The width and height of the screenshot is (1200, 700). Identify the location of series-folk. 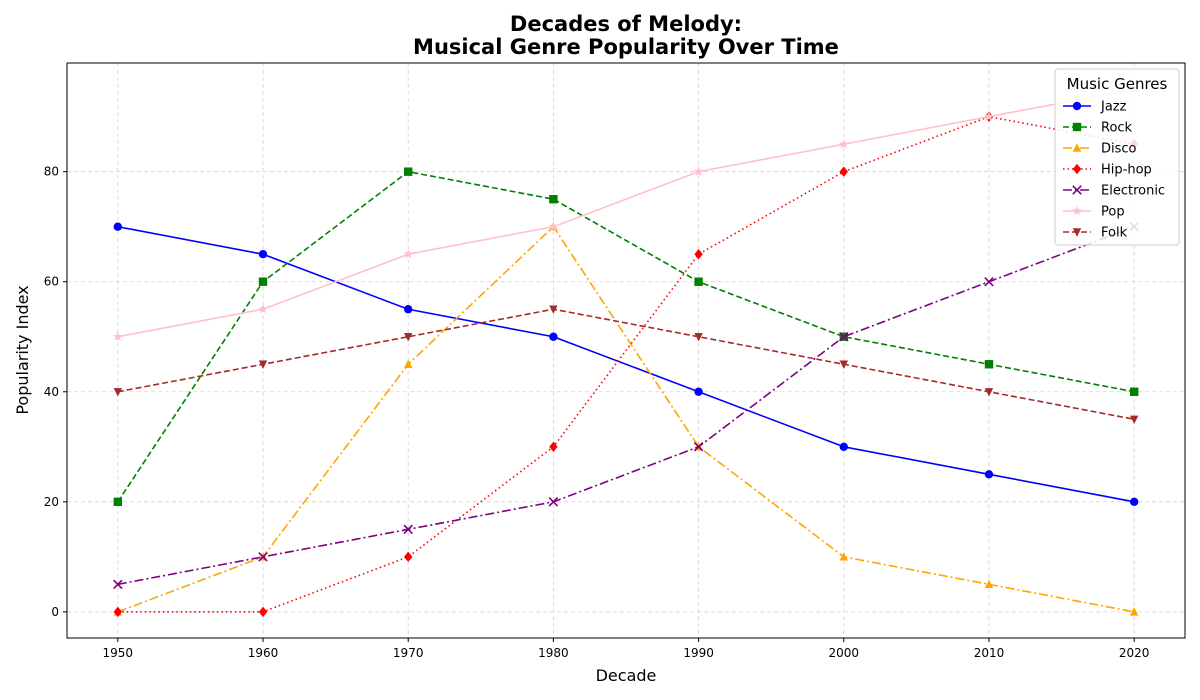
(626, 364).